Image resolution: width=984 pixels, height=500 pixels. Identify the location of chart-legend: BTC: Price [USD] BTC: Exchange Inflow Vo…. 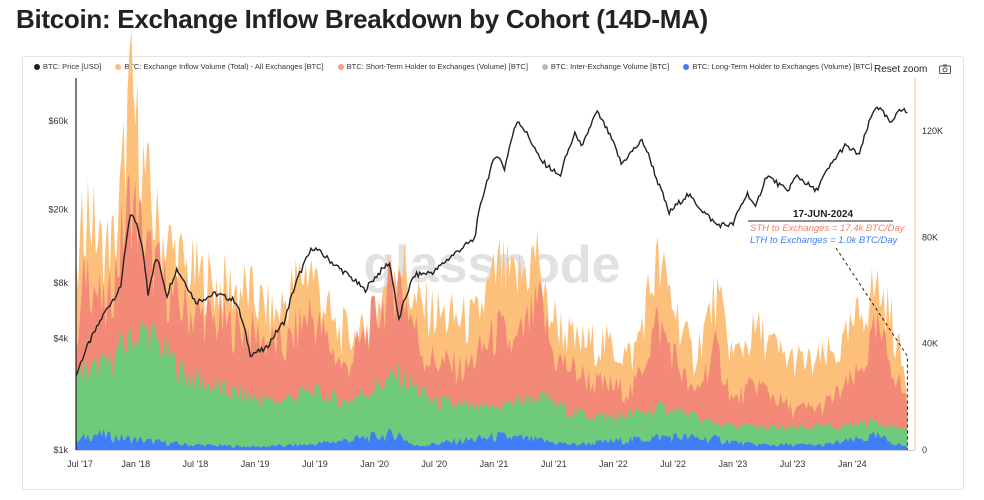
(453, 66).